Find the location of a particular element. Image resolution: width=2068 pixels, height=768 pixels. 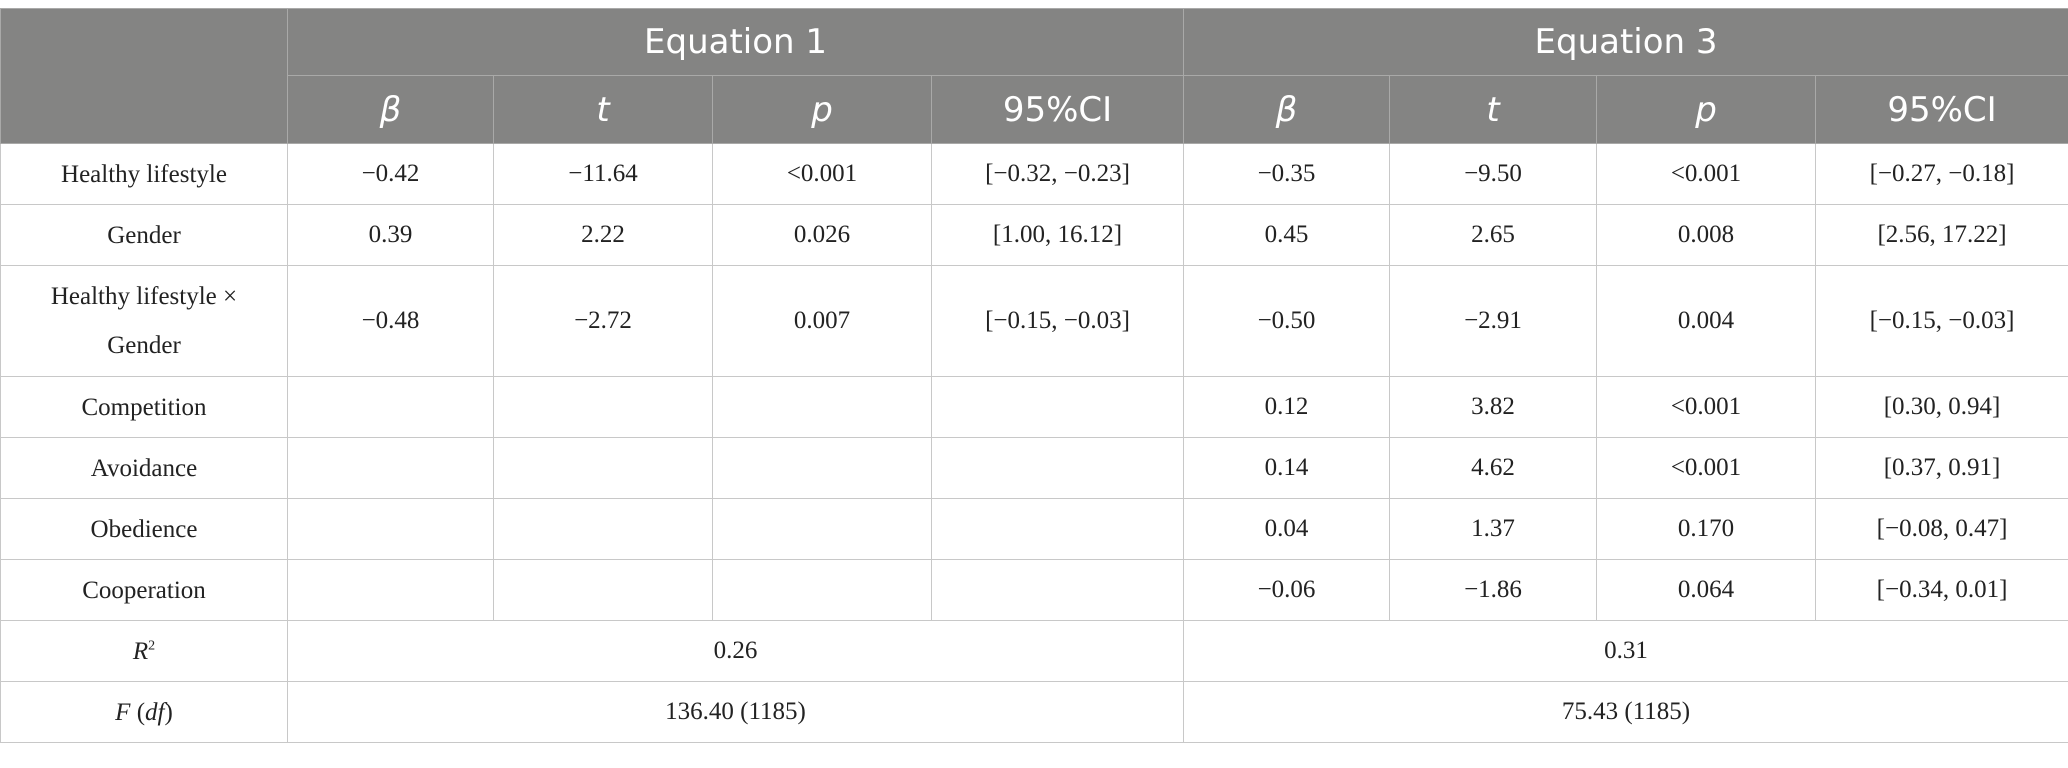

eq3-f-statistic: 75.43 (1185) is located at coordinates (1625, 712).